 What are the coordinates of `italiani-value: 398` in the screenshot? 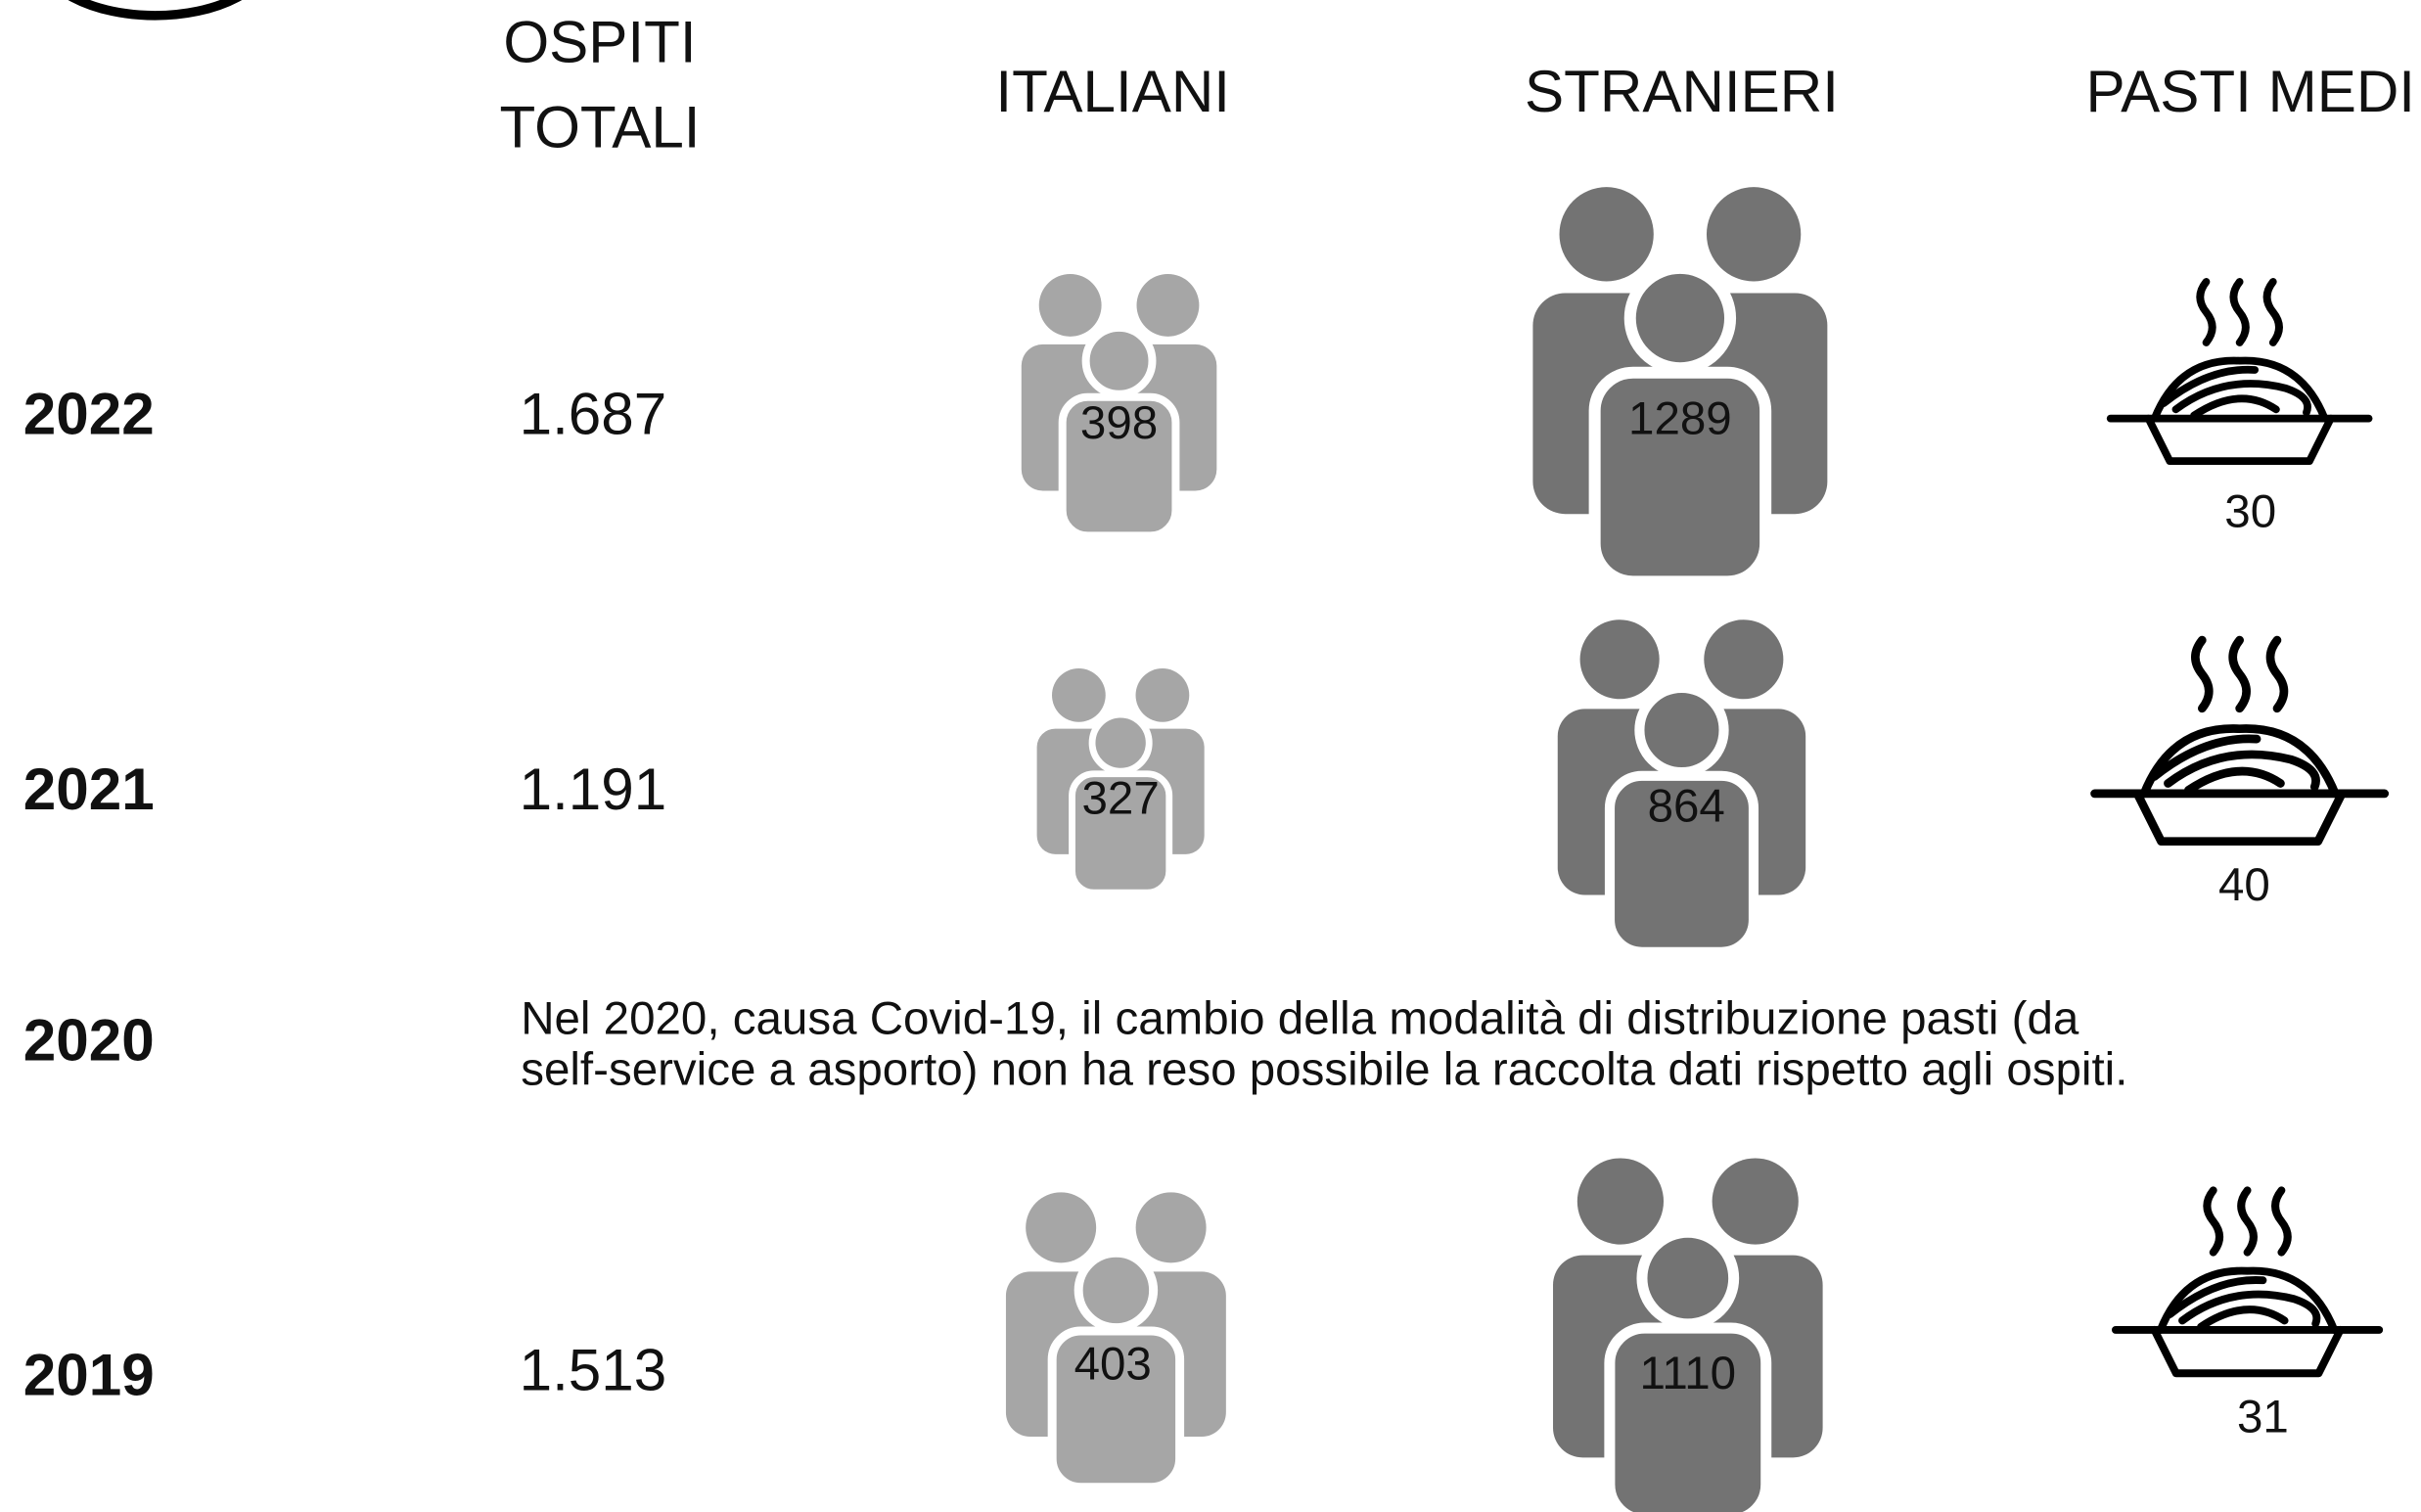 It's located at (1119, 423).